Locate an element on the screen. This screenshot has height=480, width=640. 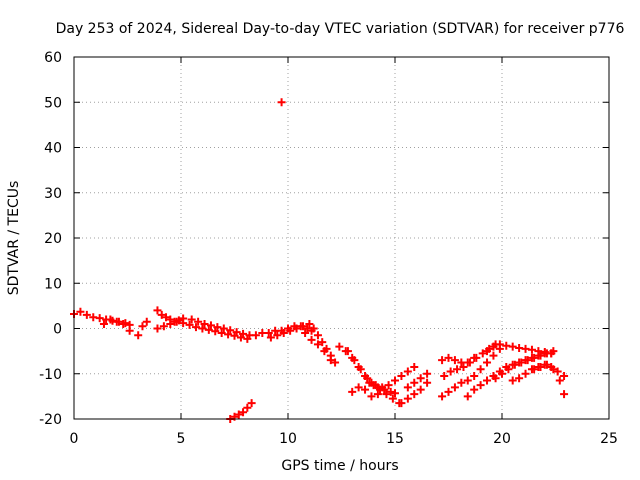
series-outlier is located at coordinates (281, 102).